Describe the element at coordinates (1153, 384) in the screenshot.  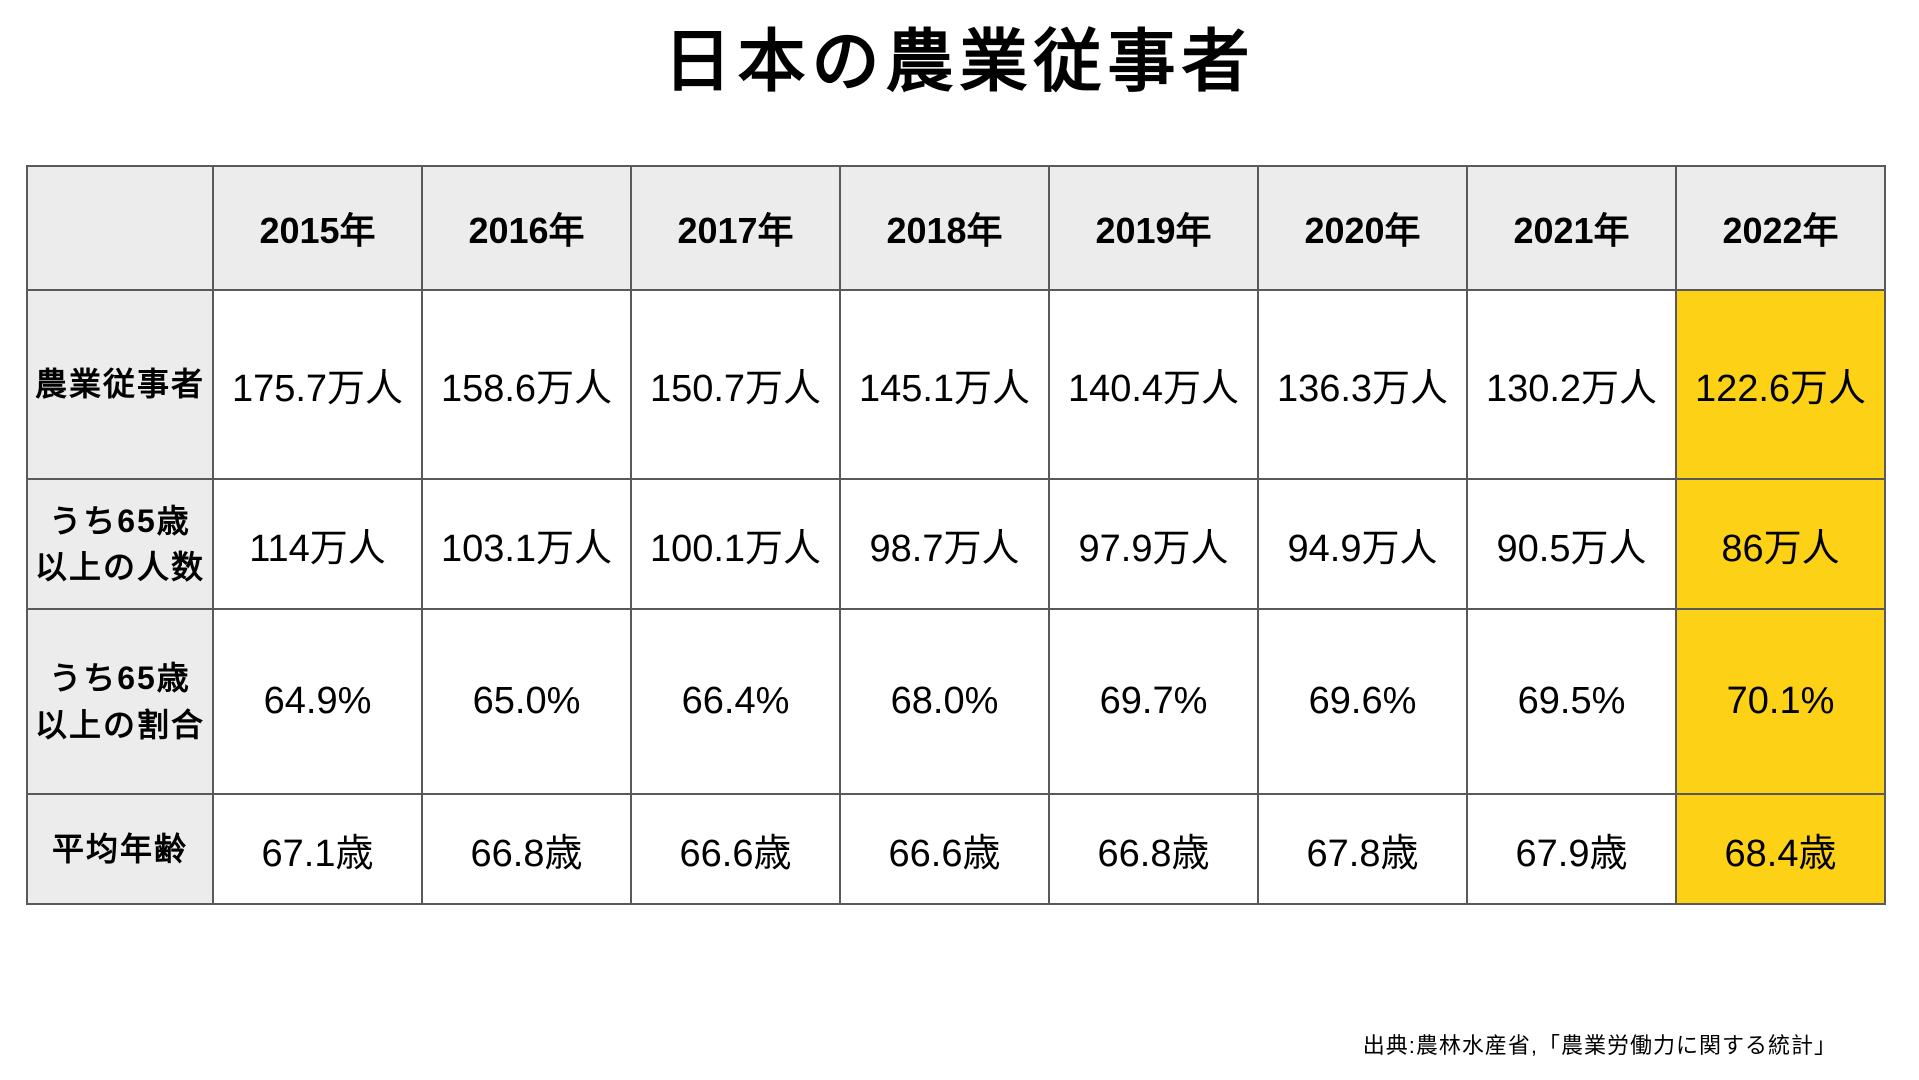
I see `cell: 140.4万人` at that location.